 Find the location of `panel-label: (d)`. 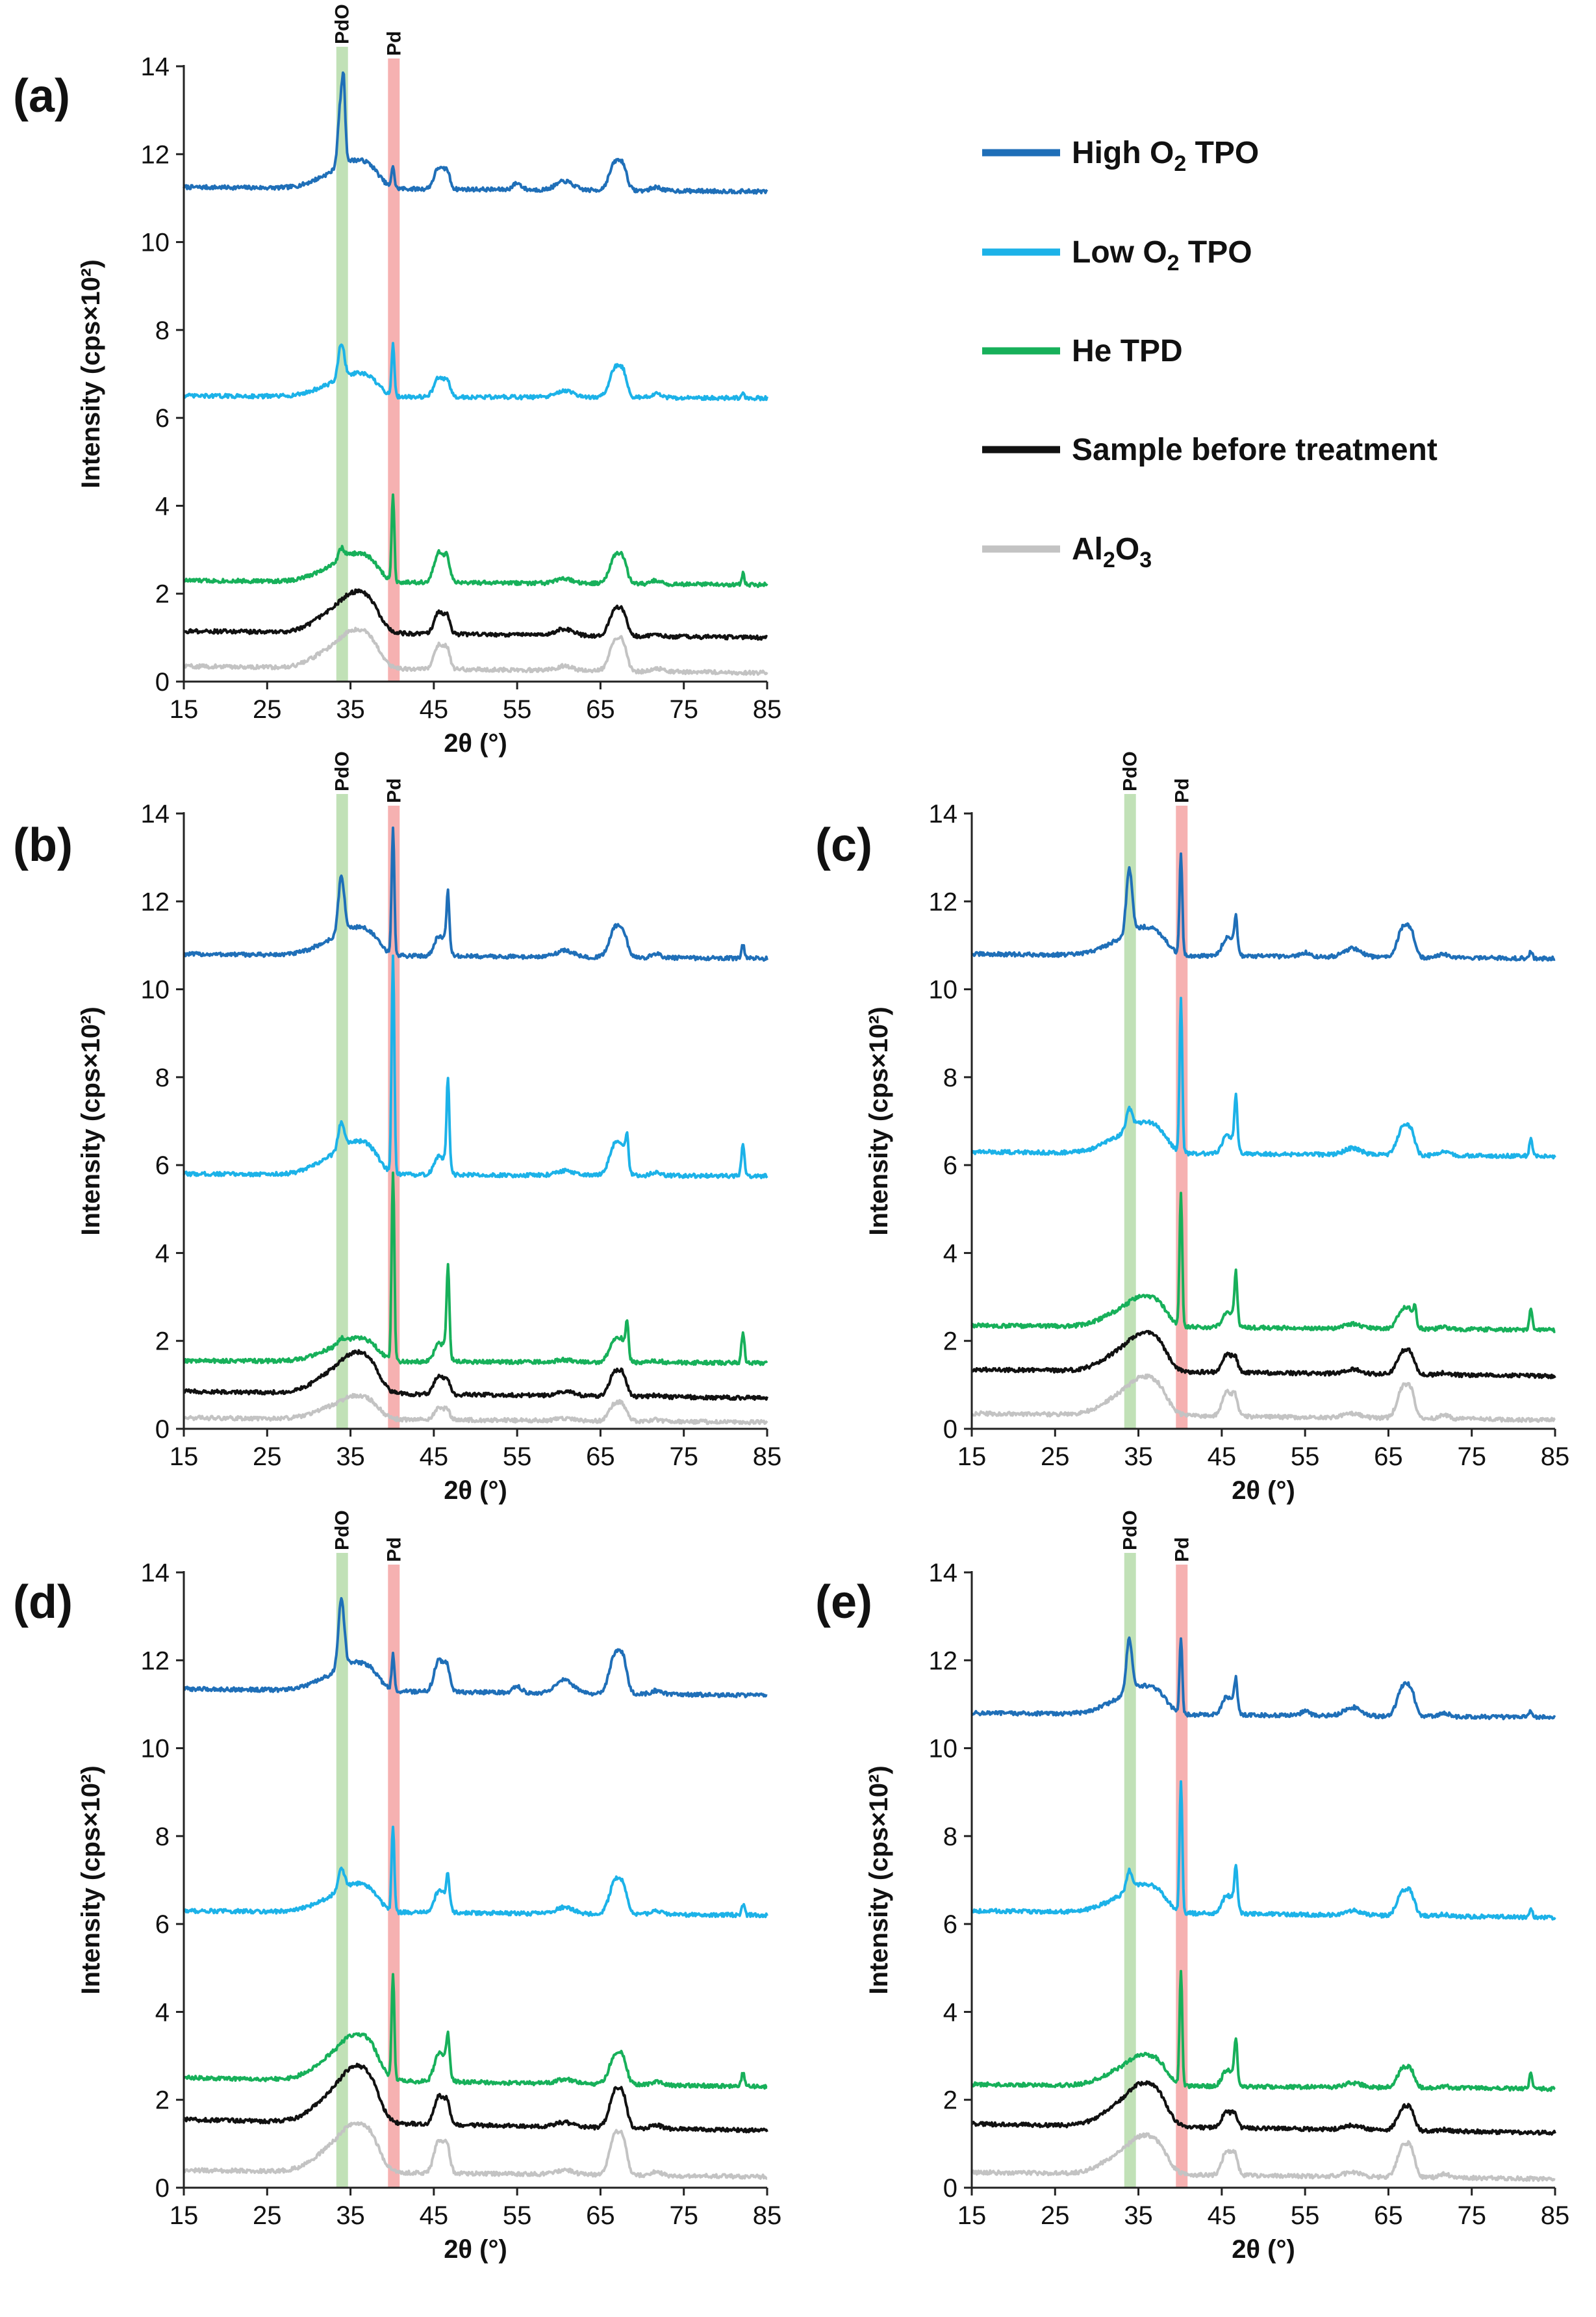

panel-label: (d) is located at coordinates (43, 1602).